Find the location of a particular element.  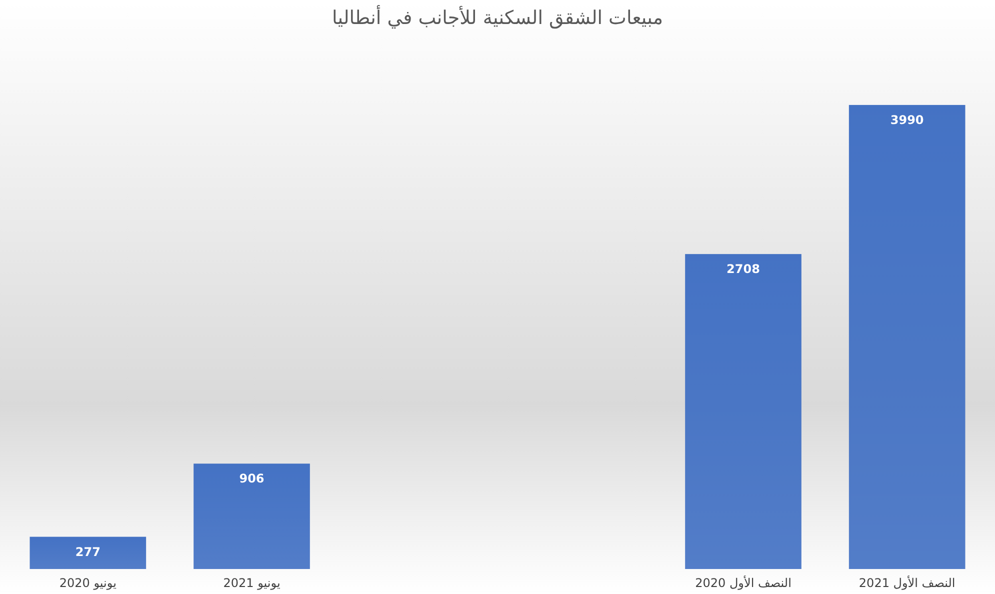

chart-title: مبيعات الشقق السكنية للأجانب في أنطاليا is located at coordinates (498, 17).